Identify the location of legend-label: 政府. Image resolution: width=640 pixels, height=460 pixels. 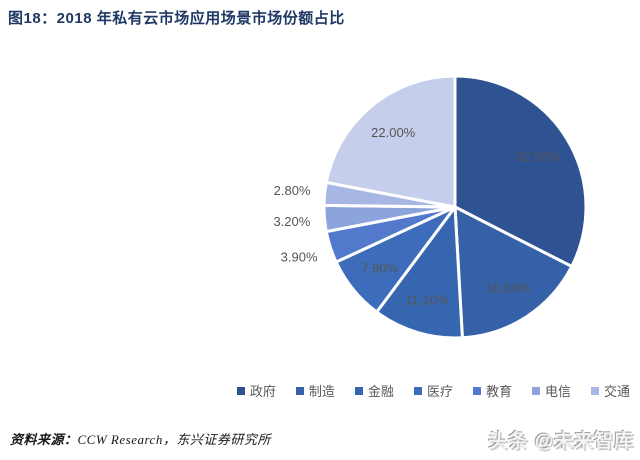
(262, 391).